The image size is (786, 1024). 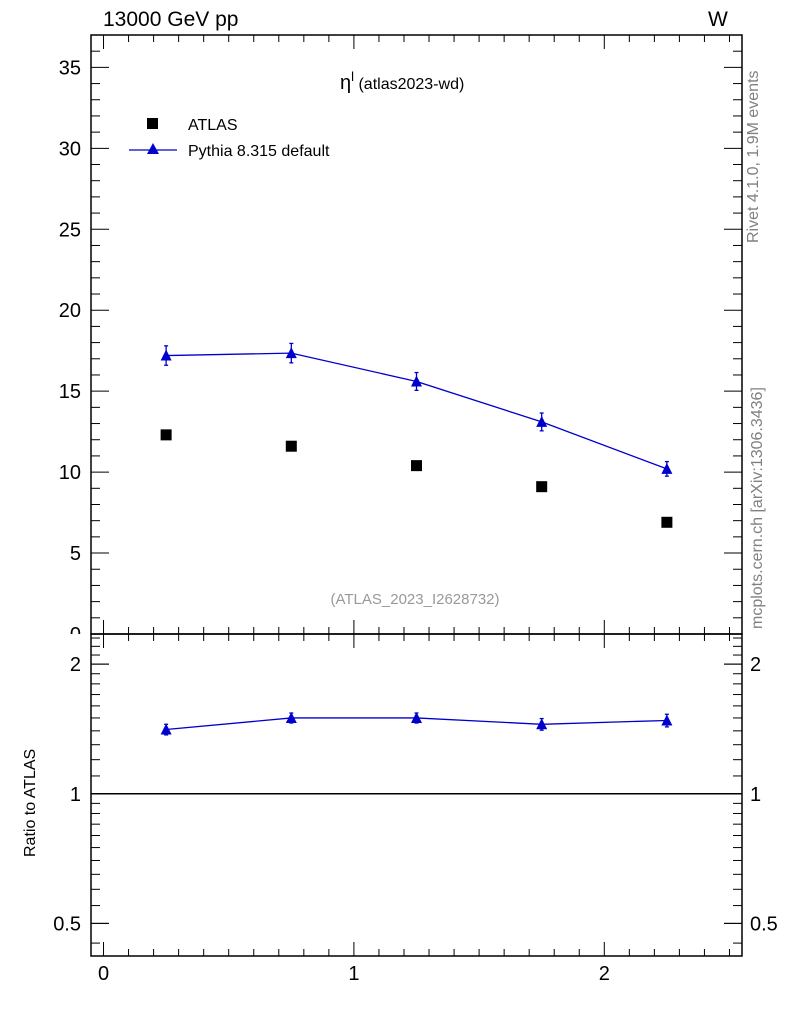 What do you see at coordinates (75, 635) in the screenshot?
I see `y-tick-label: 0` at bounding box center [75, 635].